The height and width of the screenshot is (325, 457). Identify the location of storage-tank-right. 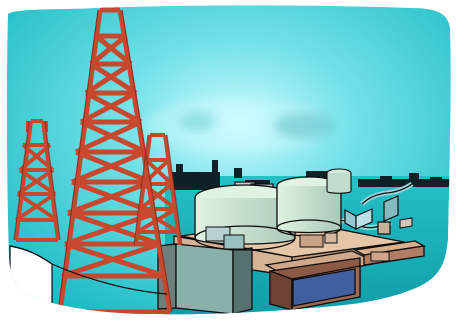
(309, 206).